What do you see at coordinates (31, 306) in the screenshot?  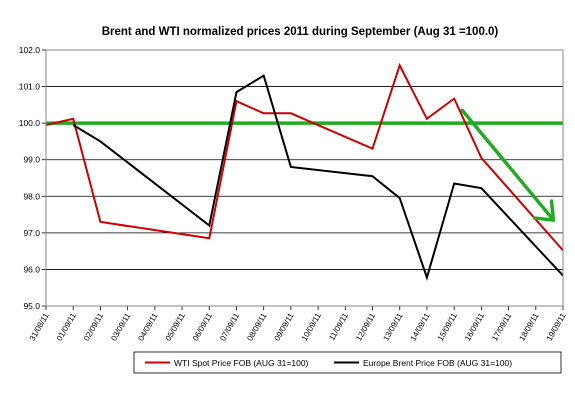 I see `y-tick-label: 95.0` at bounding box center [31, 306].